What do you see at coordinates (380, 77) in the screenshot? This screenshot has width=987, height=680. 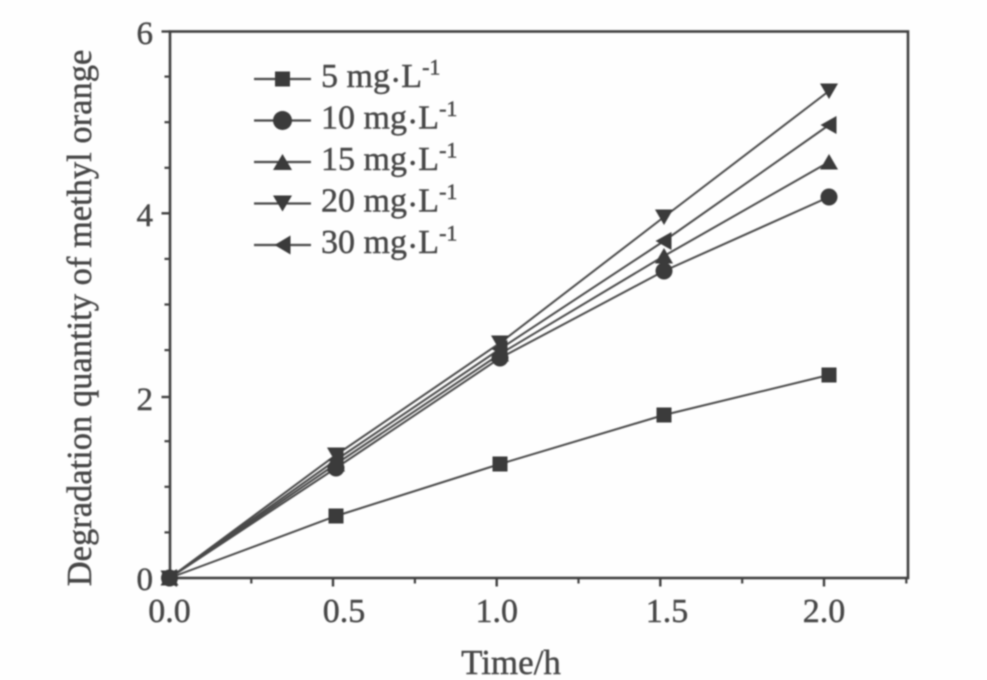 I see `svg-text: 5 mg·L-1` at bounding box center [380, 77].